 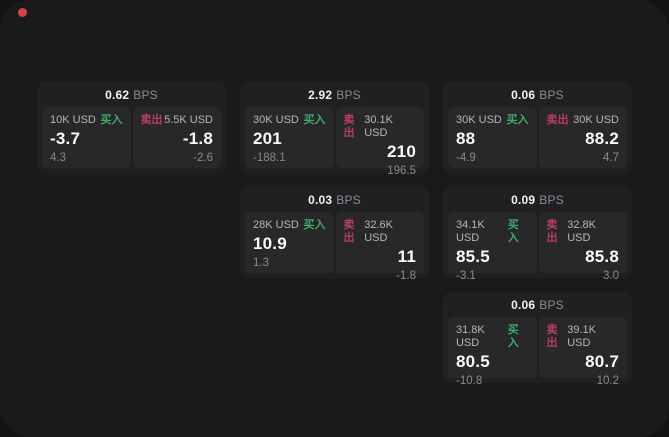 I want to click on card-body: 30K USD 买入 88 -4.9 卖出 30K USD 88.2 4.7, so click(x=537, y=137).